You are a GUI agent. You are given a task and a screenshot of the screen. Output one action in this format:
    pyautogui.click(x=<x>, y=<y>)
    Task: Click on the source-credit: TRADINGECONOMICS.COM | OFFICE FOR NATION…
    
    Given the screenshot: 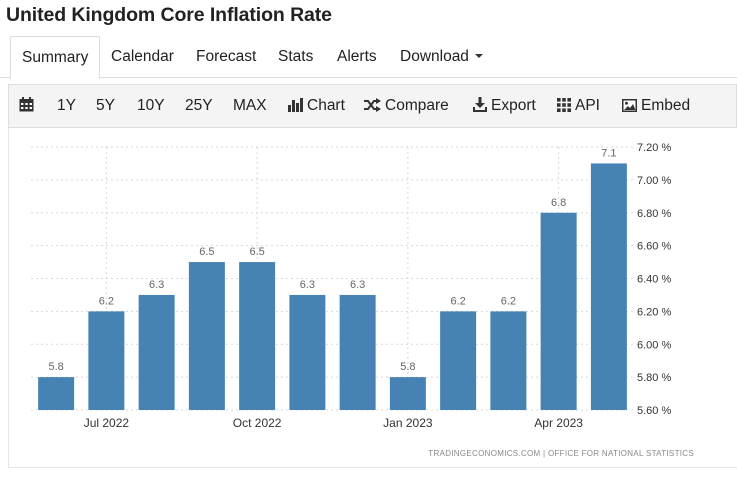 What is the action you would take?
    pyautogui.click(x=561, y=453)
    